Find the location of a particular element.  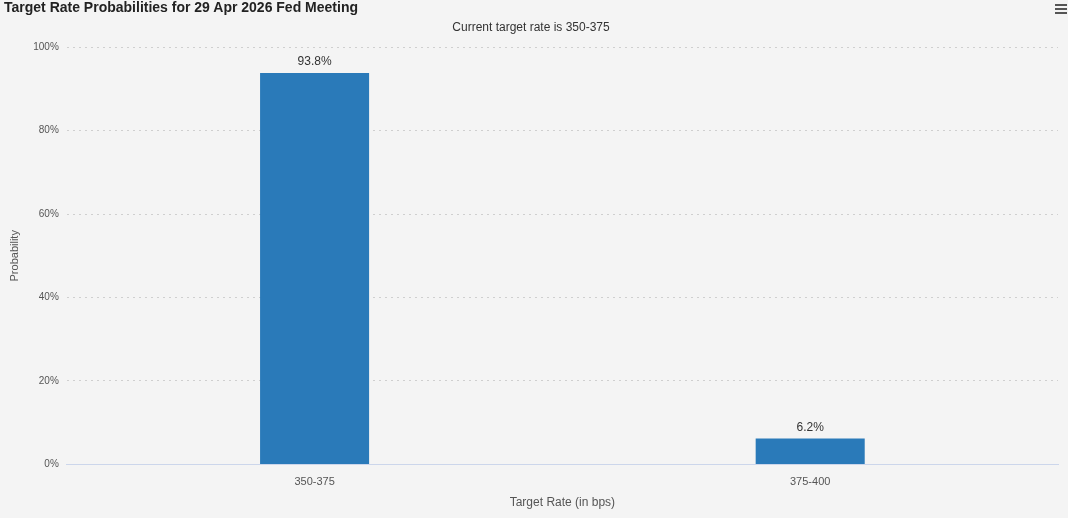

x-tick-label: 375-400 is located at coordinates (810, 481).